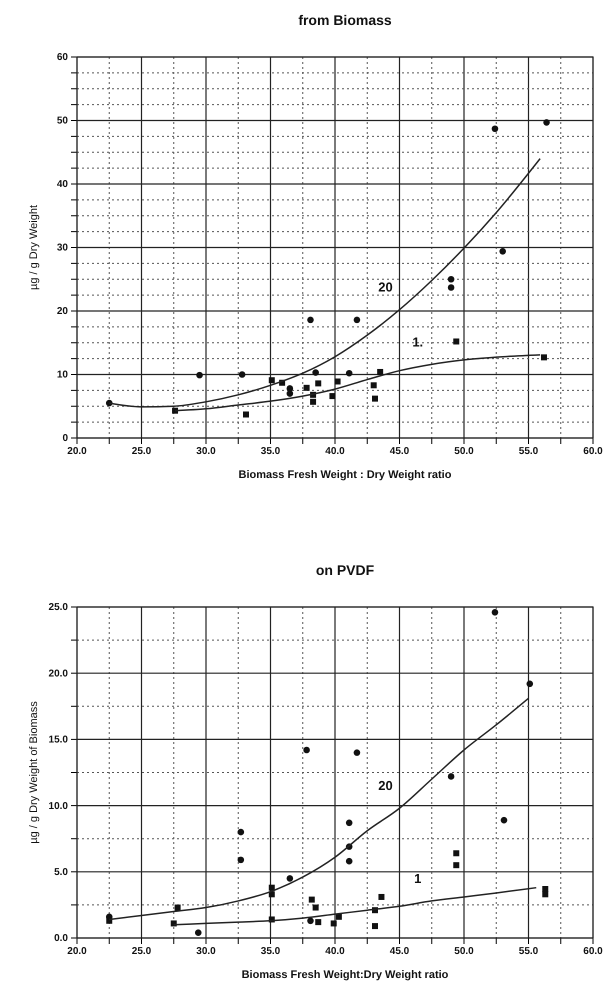 This screenshot has height=999, width=607. I want to click on y-tick-label: 20.0, so click(58, 674).